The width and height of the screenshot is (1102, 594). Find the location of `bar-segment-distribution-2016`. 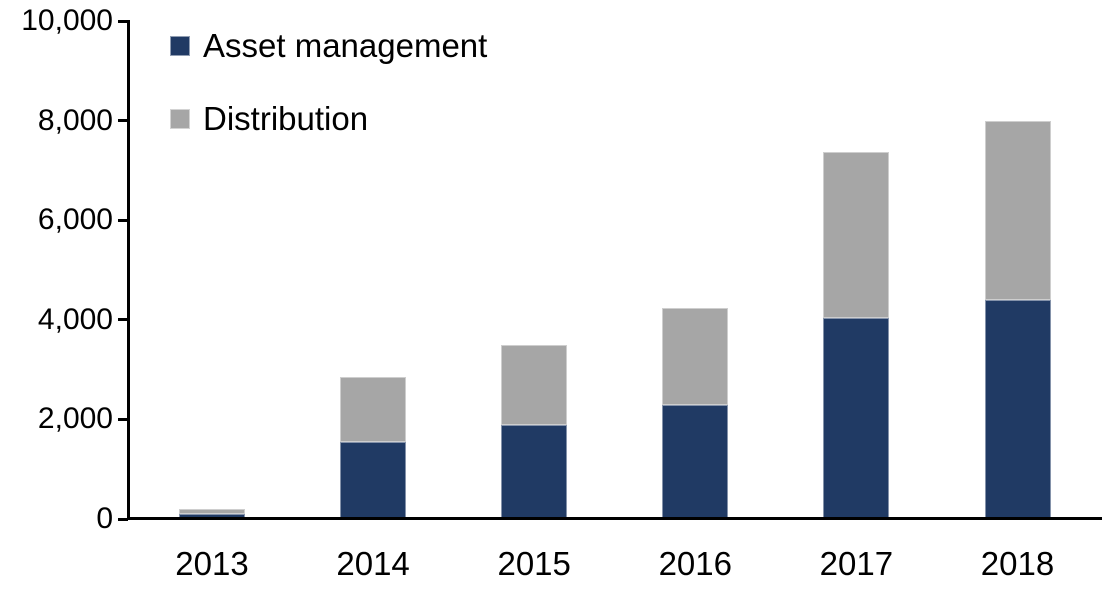

bar-segment-distribution-2016 is located at coordinates (695, 356).